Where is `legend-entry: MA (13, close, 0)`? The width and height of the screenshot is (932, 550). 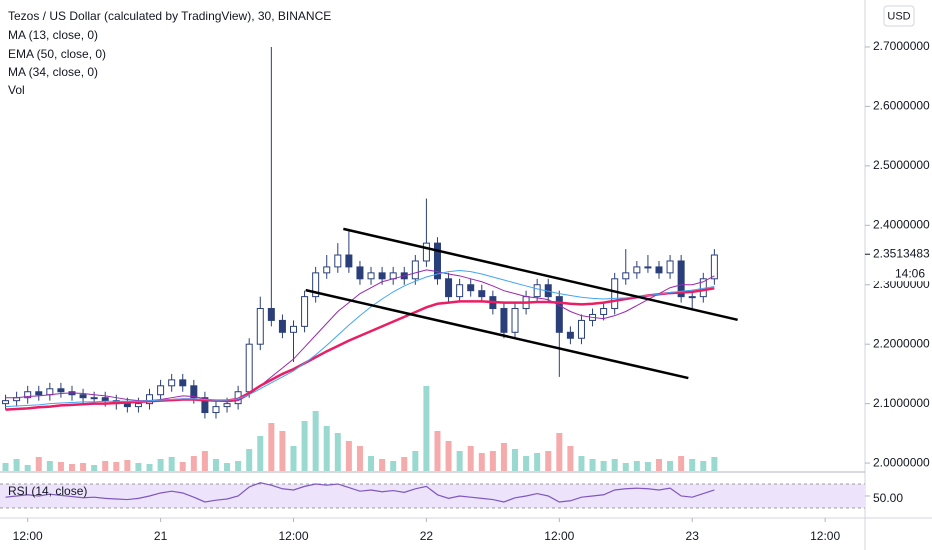 legend-entry: MA (13, close, 0) is located at coordinates (53, 35).